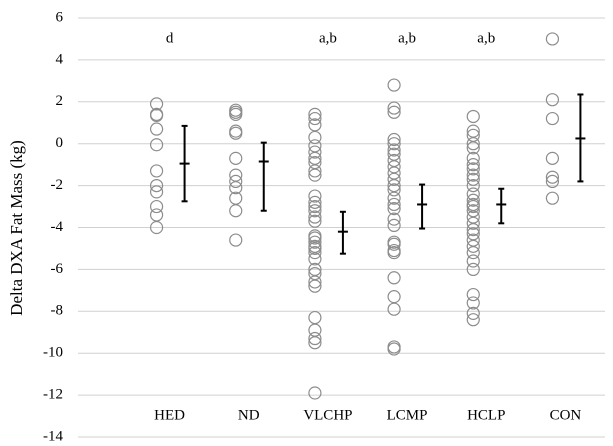  I want to click on y-tick-label: 4, so click(60, 59).